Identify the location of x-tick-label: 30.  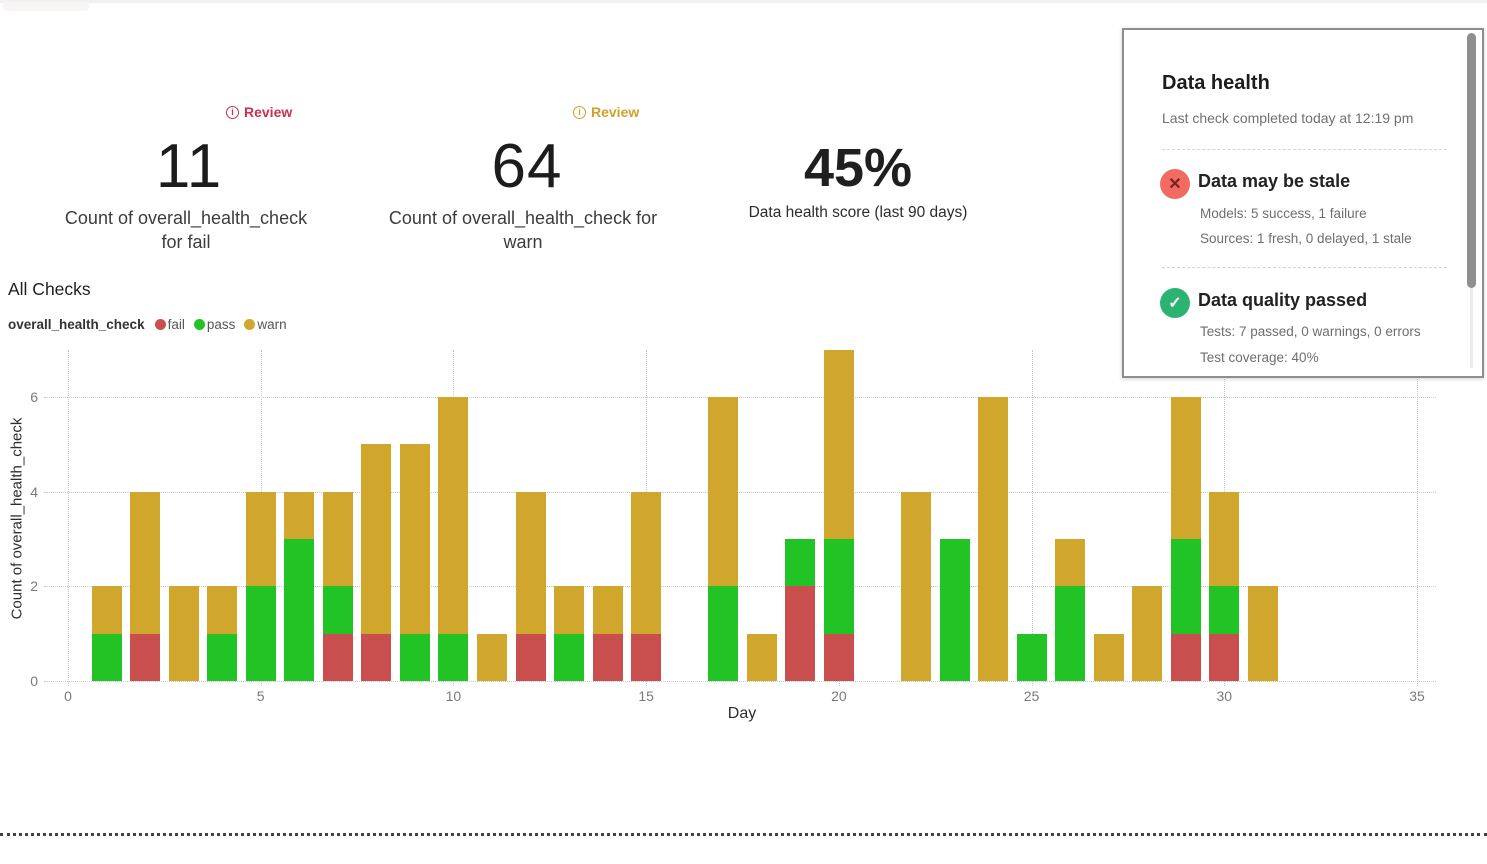
(1224, 696).